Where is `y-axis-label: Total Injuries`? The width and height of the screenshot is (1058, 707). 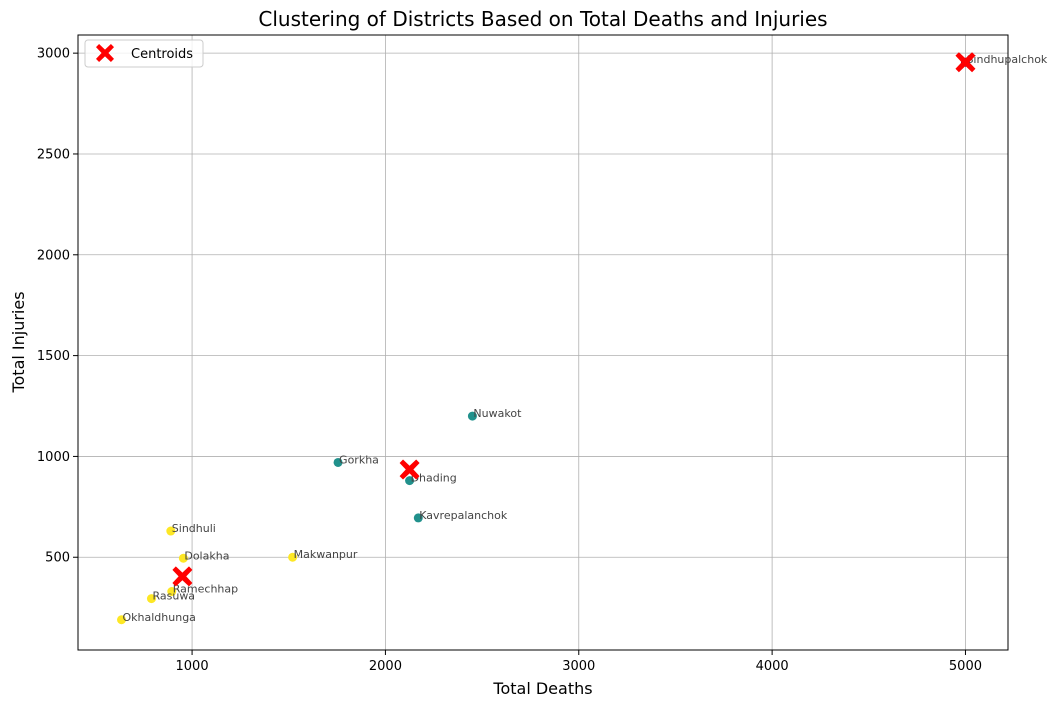 y-axis-label: Total Injuries is located at coordinates (18, 342).